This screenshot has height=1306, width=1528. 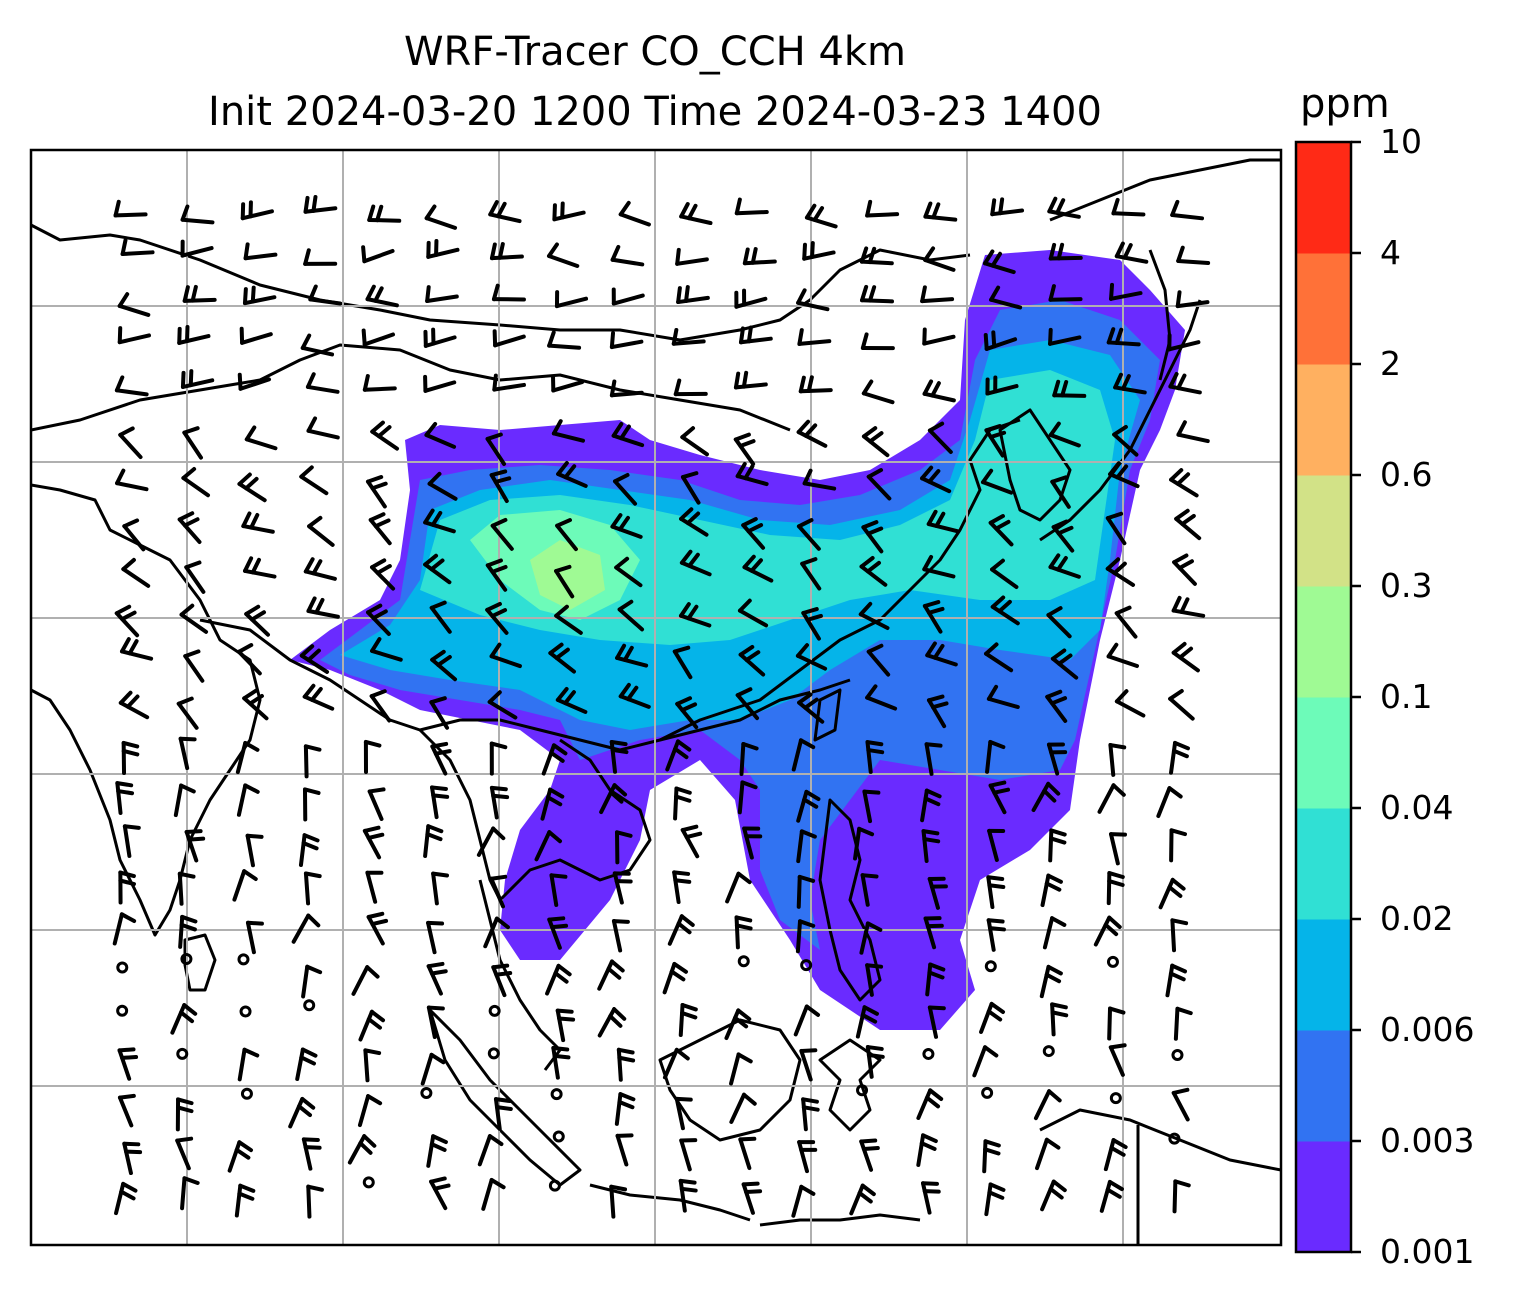 What do you see at coordinates (1323, 697) in the screenshot?
I see `colorbar-frame` at bounding box center [1323, 697].